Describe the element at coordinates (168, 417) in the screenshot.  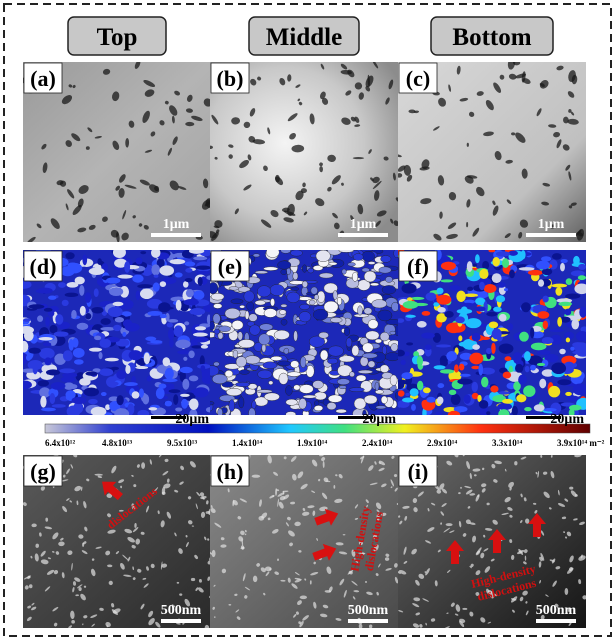
I see `scale-bar` at that location.